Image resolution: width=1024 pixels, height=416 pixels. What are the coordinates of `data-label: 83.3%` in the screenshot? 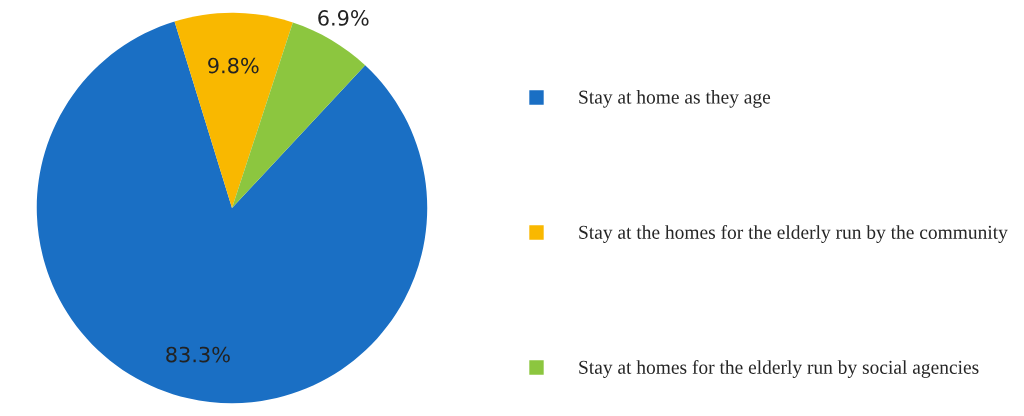 It's located at (198, 354).